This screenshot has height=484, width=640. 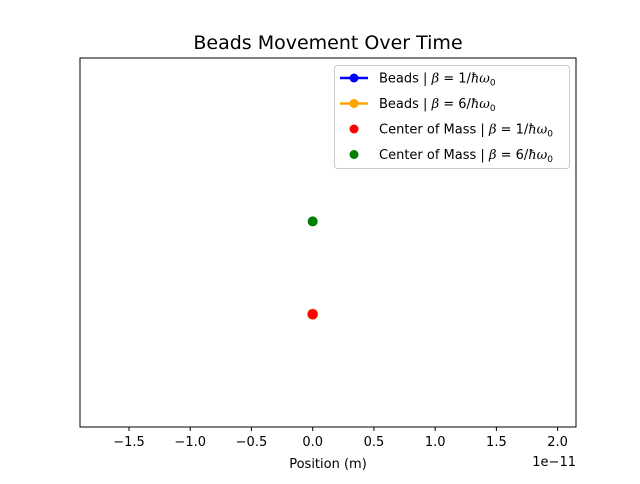 What do you see at coordinates (466, 156) in the screenshot?
I see `legend-label: Center of Mass | β = 6/ħω0` at bounding box center [466, 156].